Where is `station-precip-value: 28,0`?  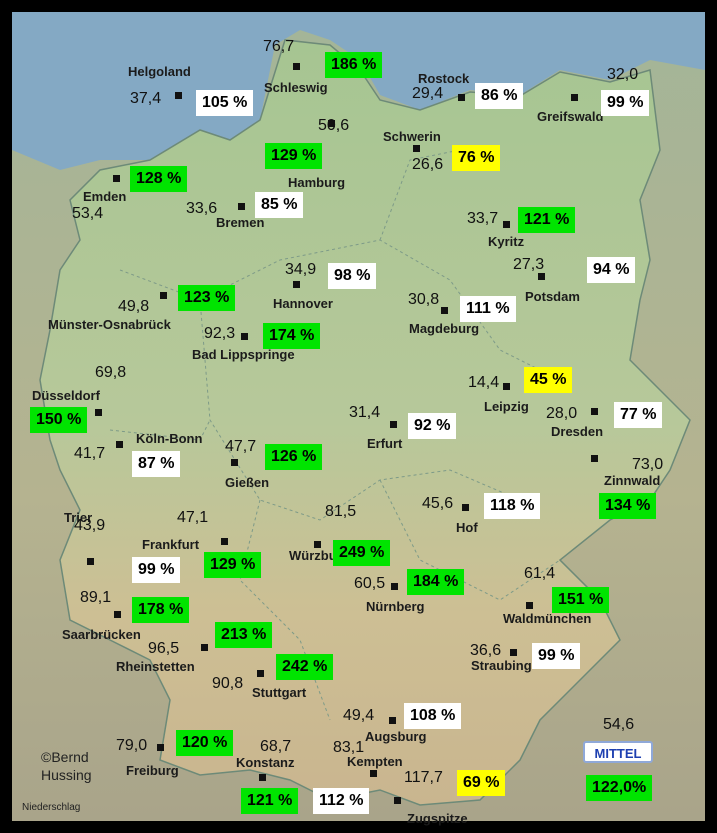
station-precip-value: 28,0 is located at coordinates (562, 413).